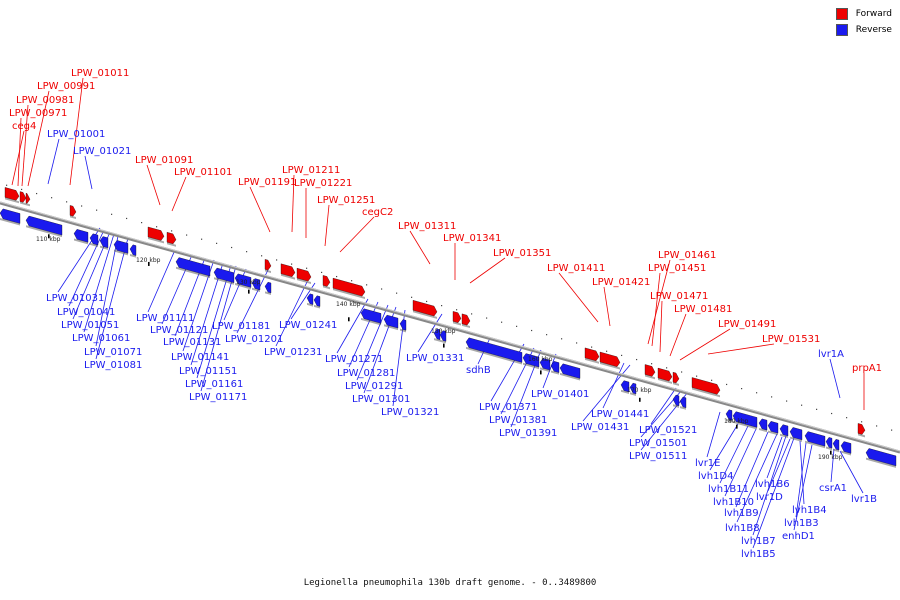 The image size is (900, 600). Describe the element at coordinates (75, 298) in the screenshot. I see `reverse-gene-label: LPW_01031` at that location.